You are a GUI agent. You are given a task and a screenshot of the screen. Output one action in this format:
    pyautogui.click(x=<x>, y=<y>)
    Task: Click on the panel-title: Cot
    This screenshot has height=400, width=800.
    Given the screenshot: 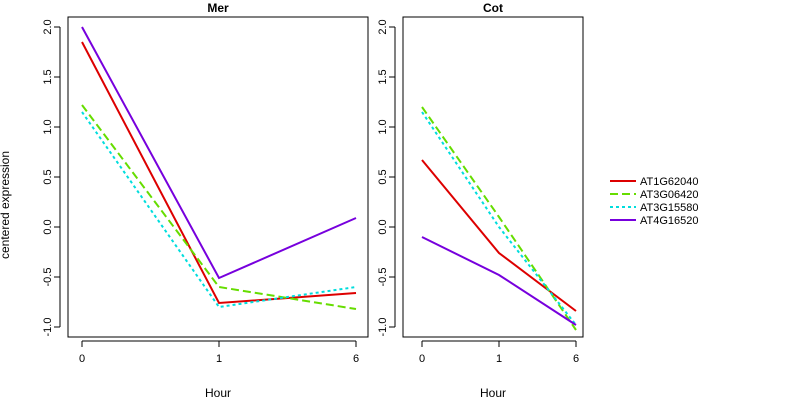 What is the action you would take?
    pyautogui.click(x=493, y=8)
    